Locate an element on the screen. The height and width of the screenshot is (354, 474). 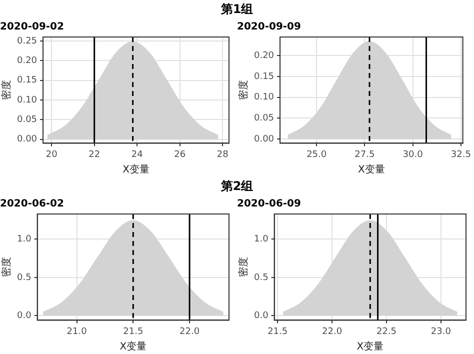
x-tick-label: 21.0 is located at coordinates (77, 331).